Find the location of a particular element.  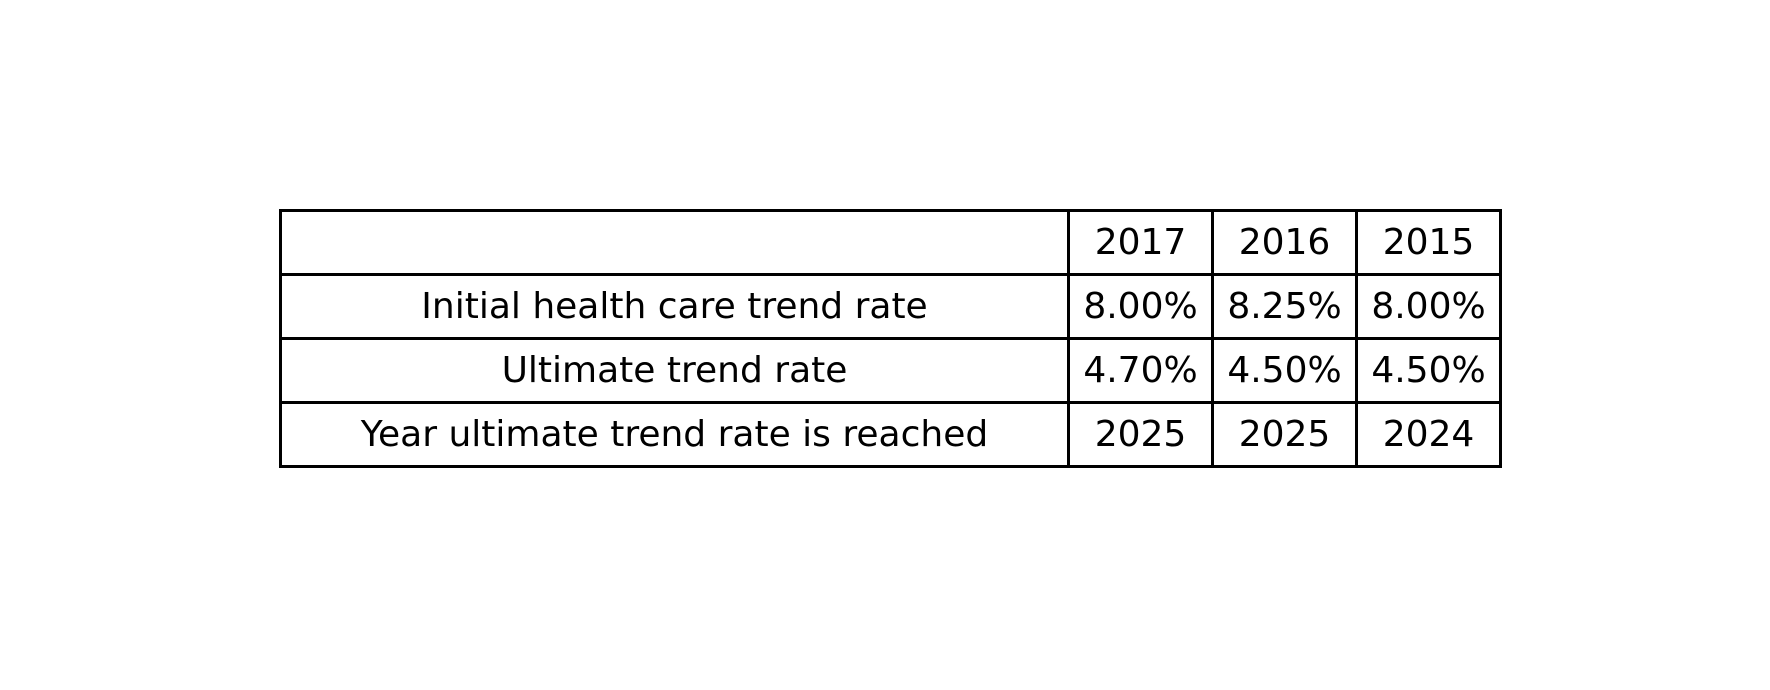

table-row: Ultimate trend rate 4.70% 4.50% 4.50% is located at coordinates (890, 370).